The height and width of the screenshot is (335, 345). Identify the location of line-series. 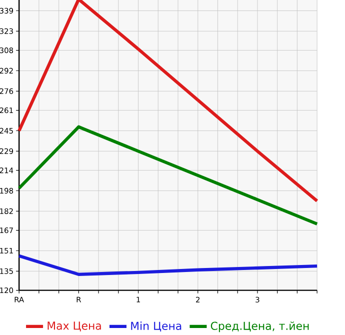
(168, 265).